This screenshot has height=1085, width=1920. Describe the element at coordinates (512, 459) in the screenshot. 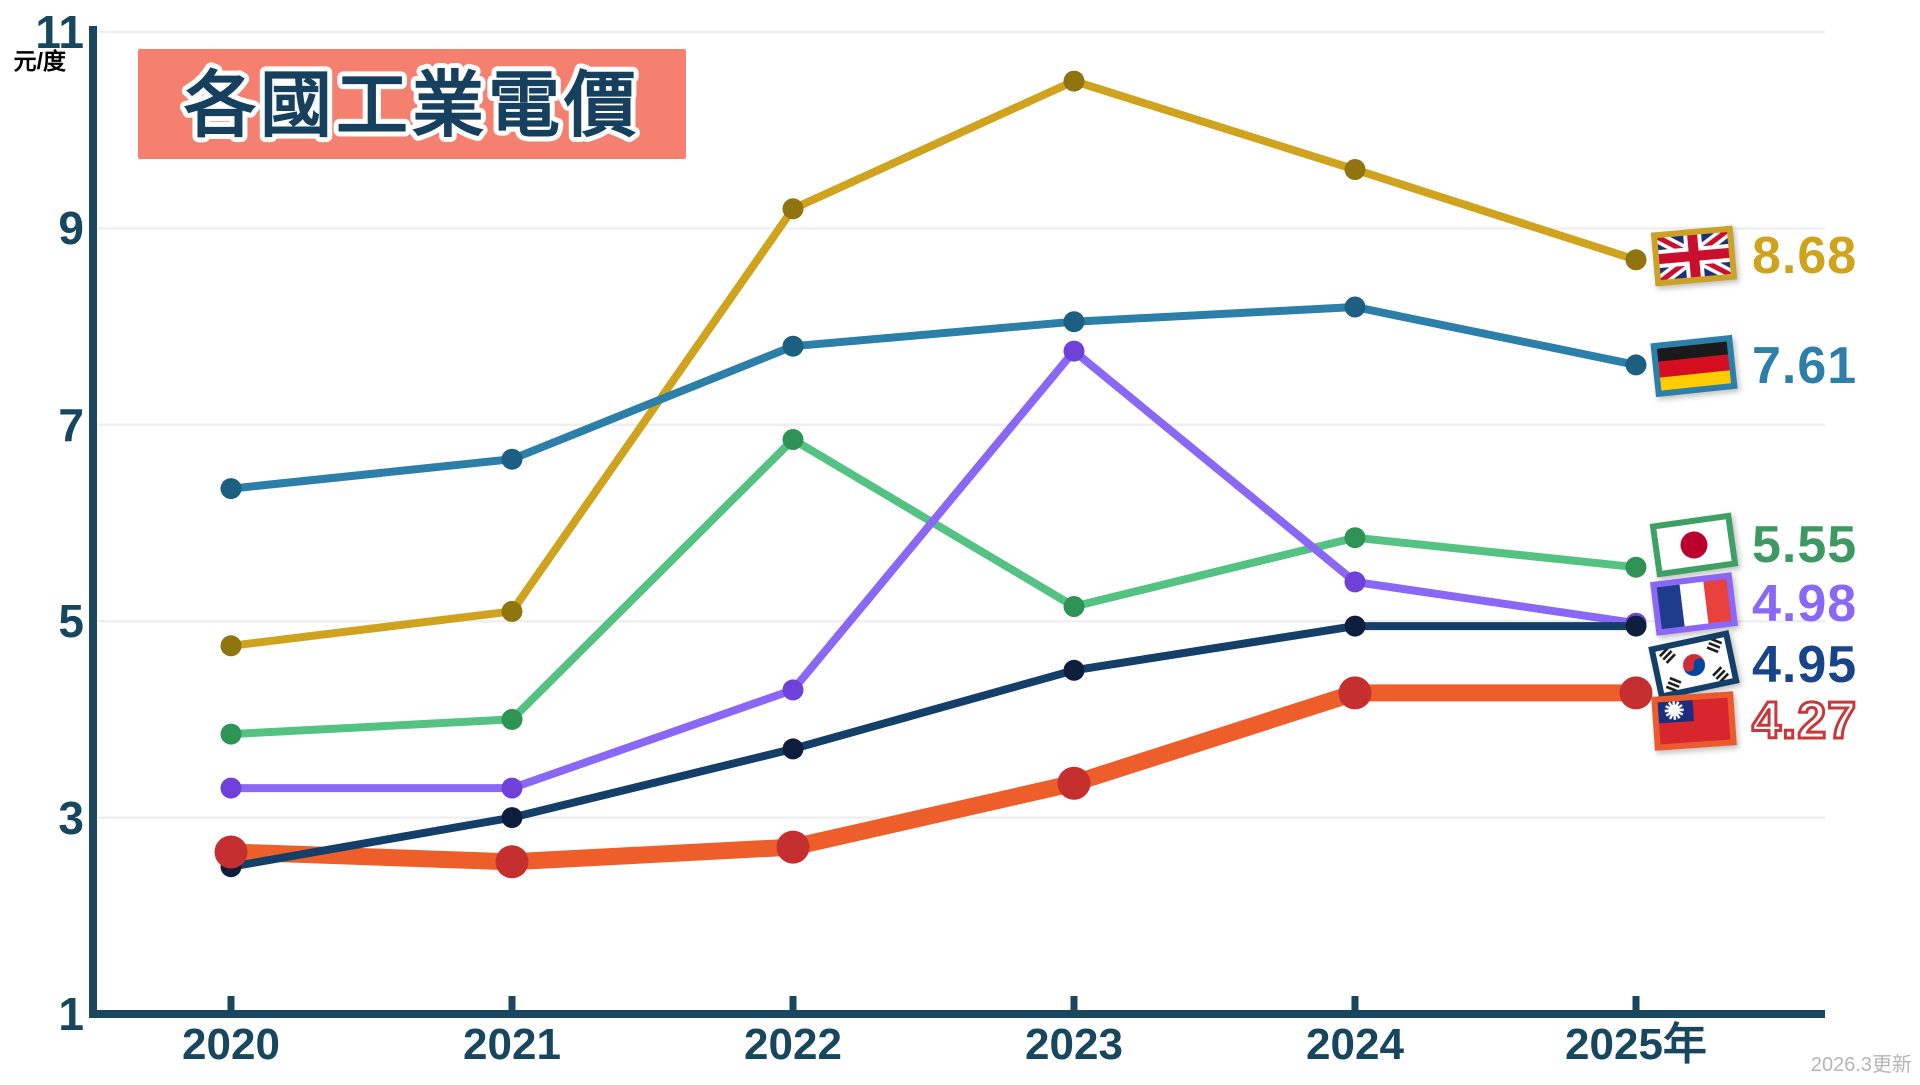

I see `series-dot-germany-2021` at that location.